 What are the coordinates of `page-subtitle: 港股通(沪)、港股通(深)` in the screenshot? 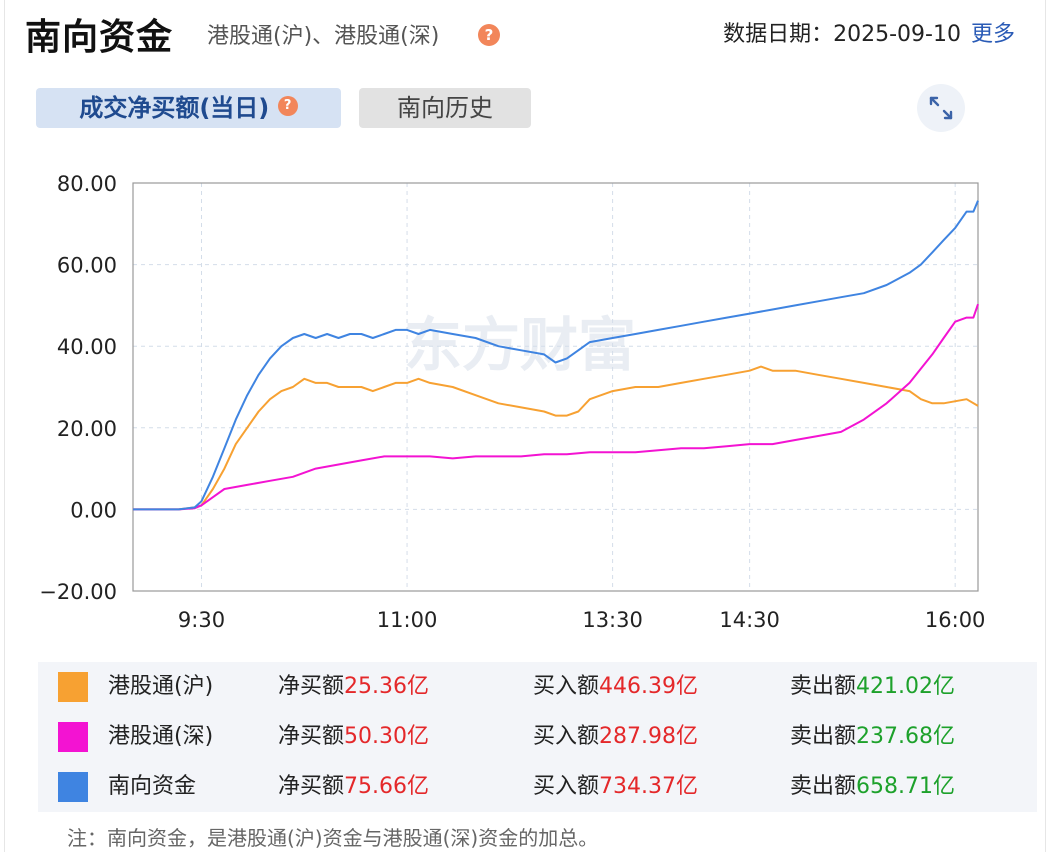 It's located at (323, 36).